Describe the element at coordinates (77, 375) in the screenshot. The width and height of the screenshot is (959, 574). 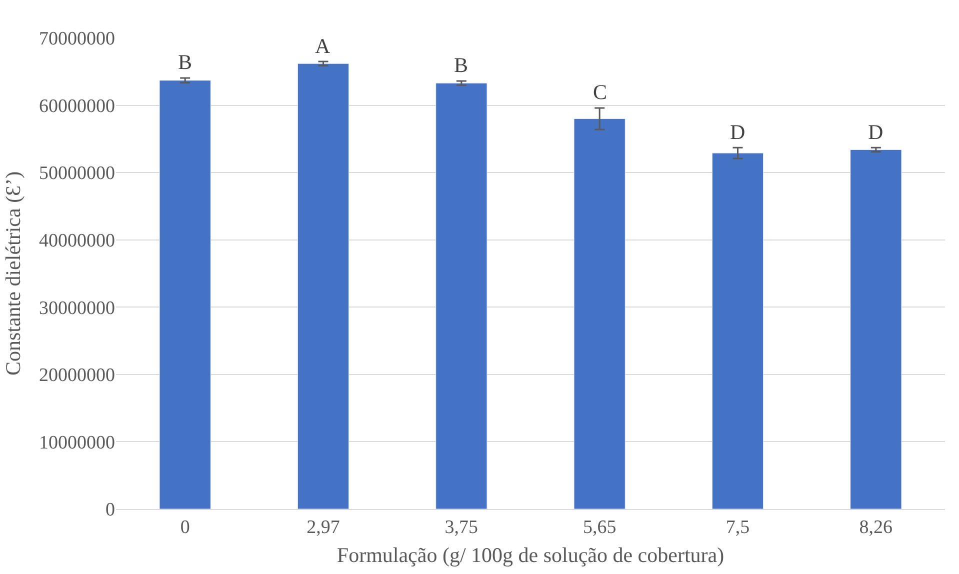
I see `y-tick-label: 20000000` at that location.